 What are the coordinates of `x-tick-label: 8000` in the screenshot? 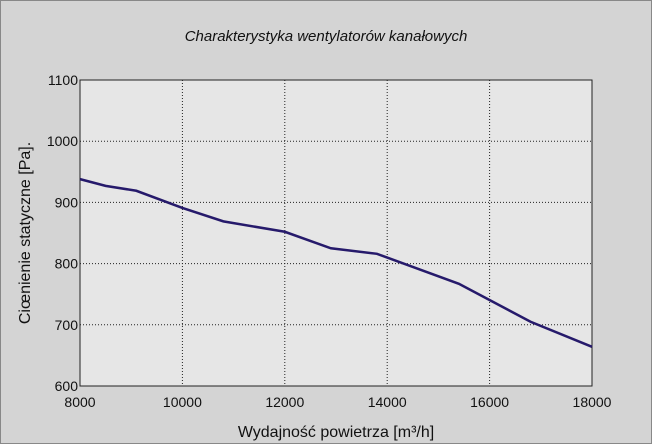 It's located at (79, 402).